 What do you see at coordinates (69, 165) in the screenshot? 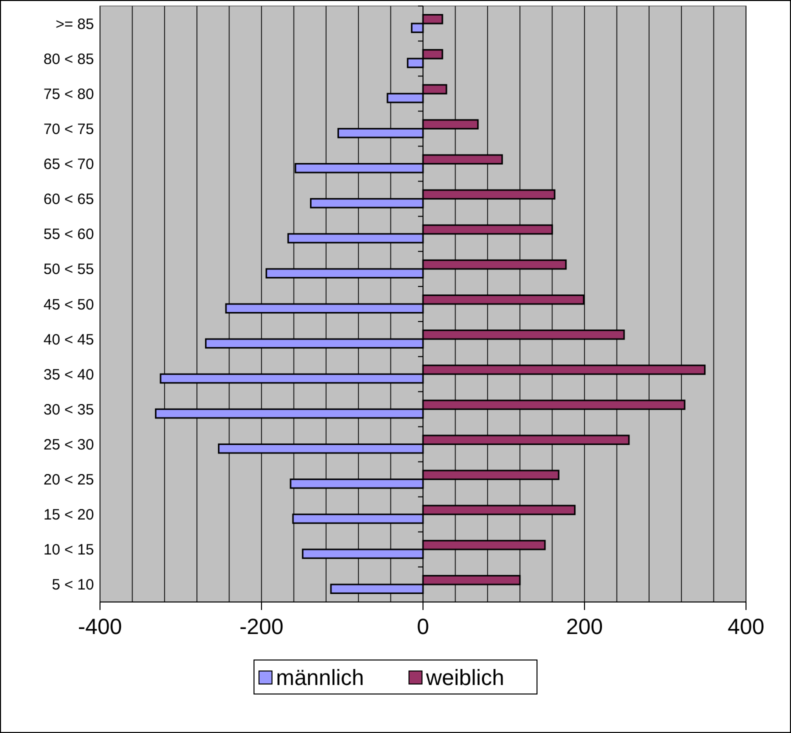
I see `y-tick-label: 65 < 70` at bounding box center [69, 165].